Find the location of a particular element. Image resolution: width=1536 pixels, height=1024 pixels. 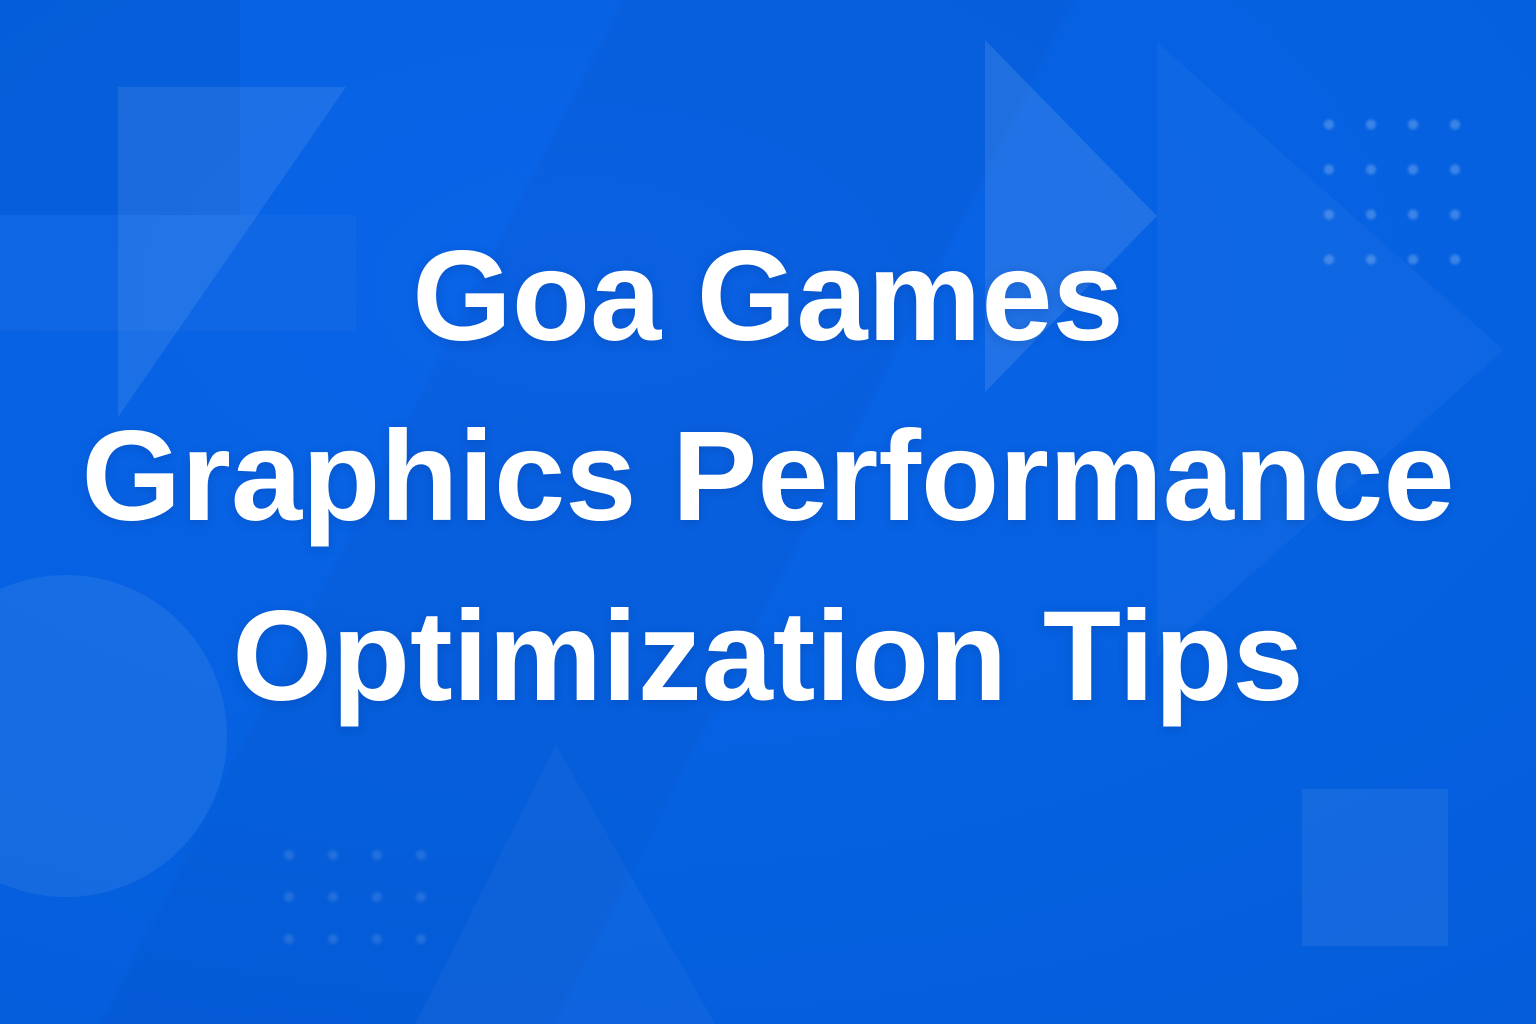

banner-title-line-3: Optimization Tips is located at coordinates (768, 656).